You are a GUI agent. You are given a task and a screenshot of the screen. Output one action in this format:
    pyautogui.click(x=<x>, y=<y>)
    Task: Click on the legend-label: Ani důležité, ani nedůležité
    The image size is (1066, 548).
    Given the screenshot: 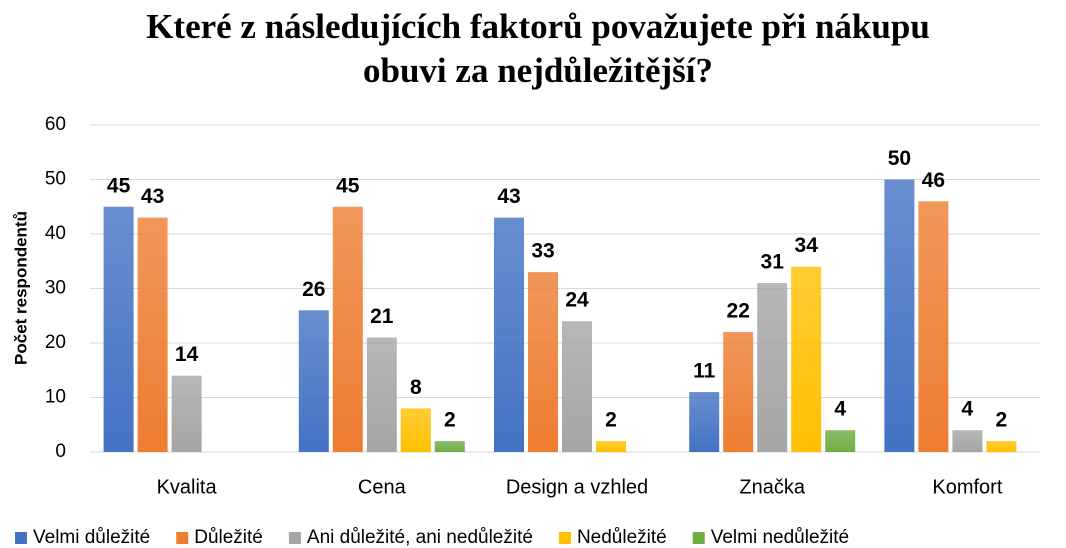 What is the action you would take?
    pyautogui.click(x=420, y=537)
    